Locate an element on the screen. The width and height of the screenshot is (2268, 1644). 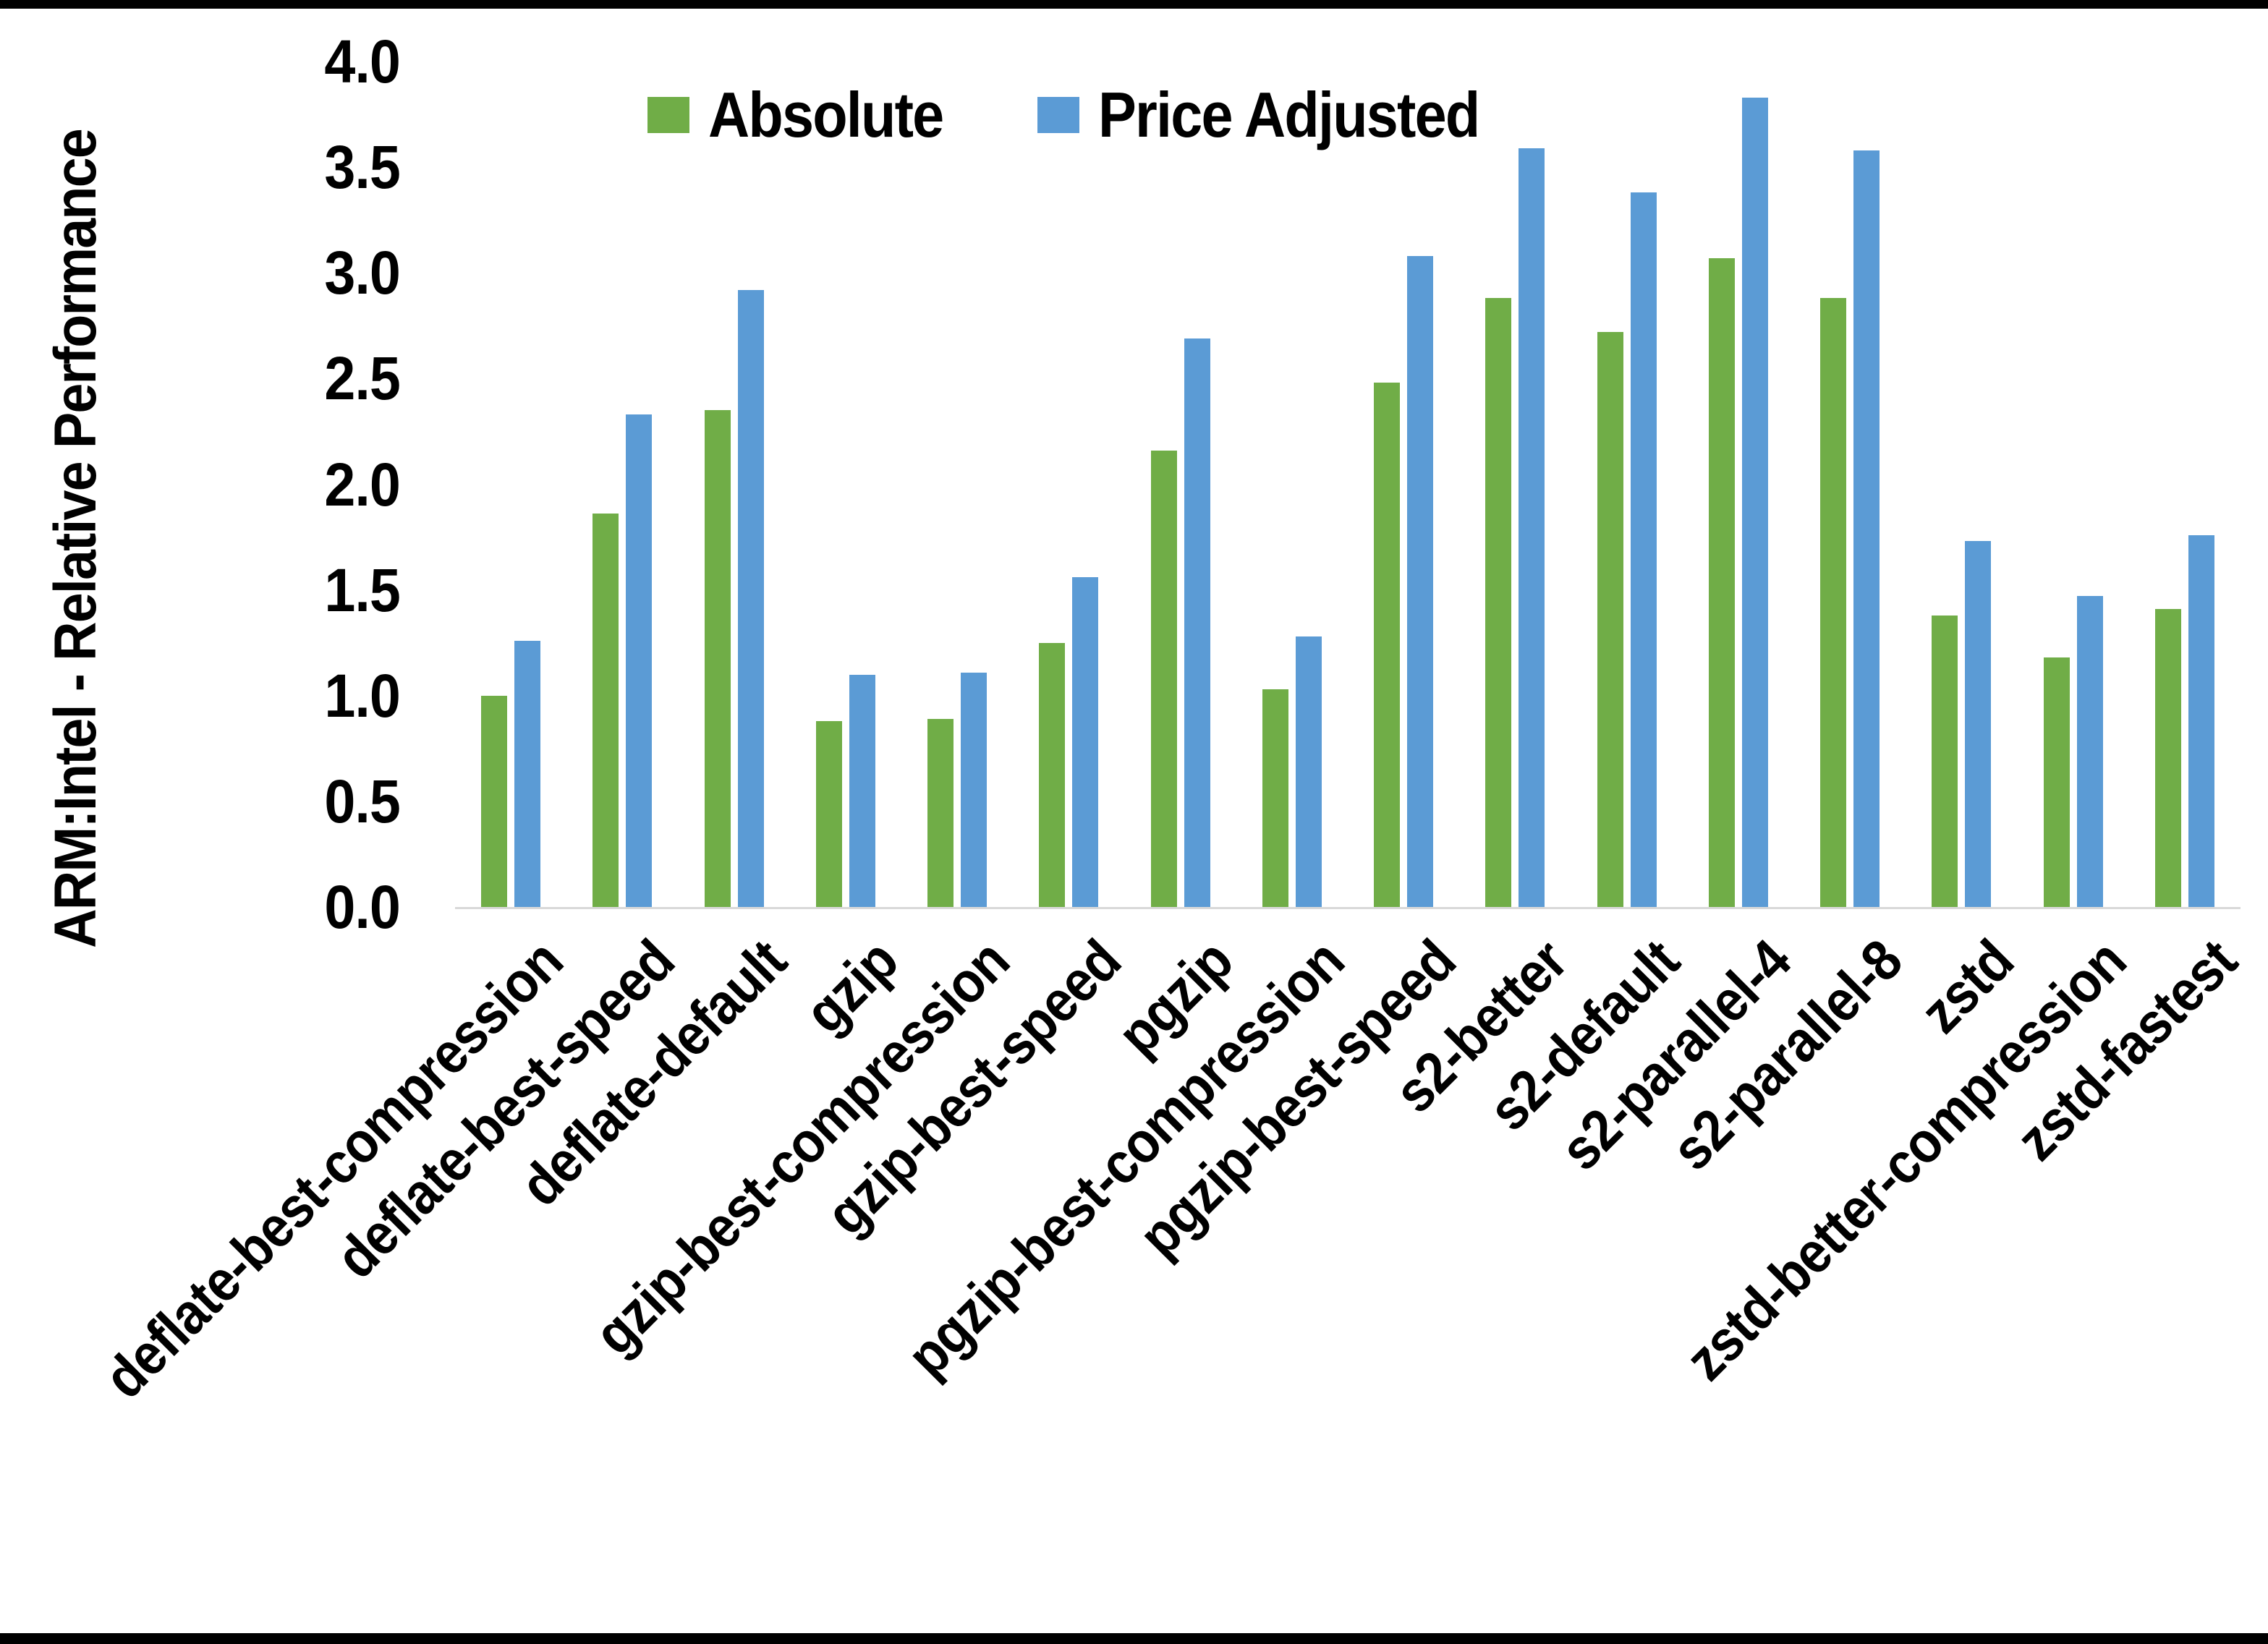
bar-absolute-pgzip-best-speed is located at coordinates (1387, 645).